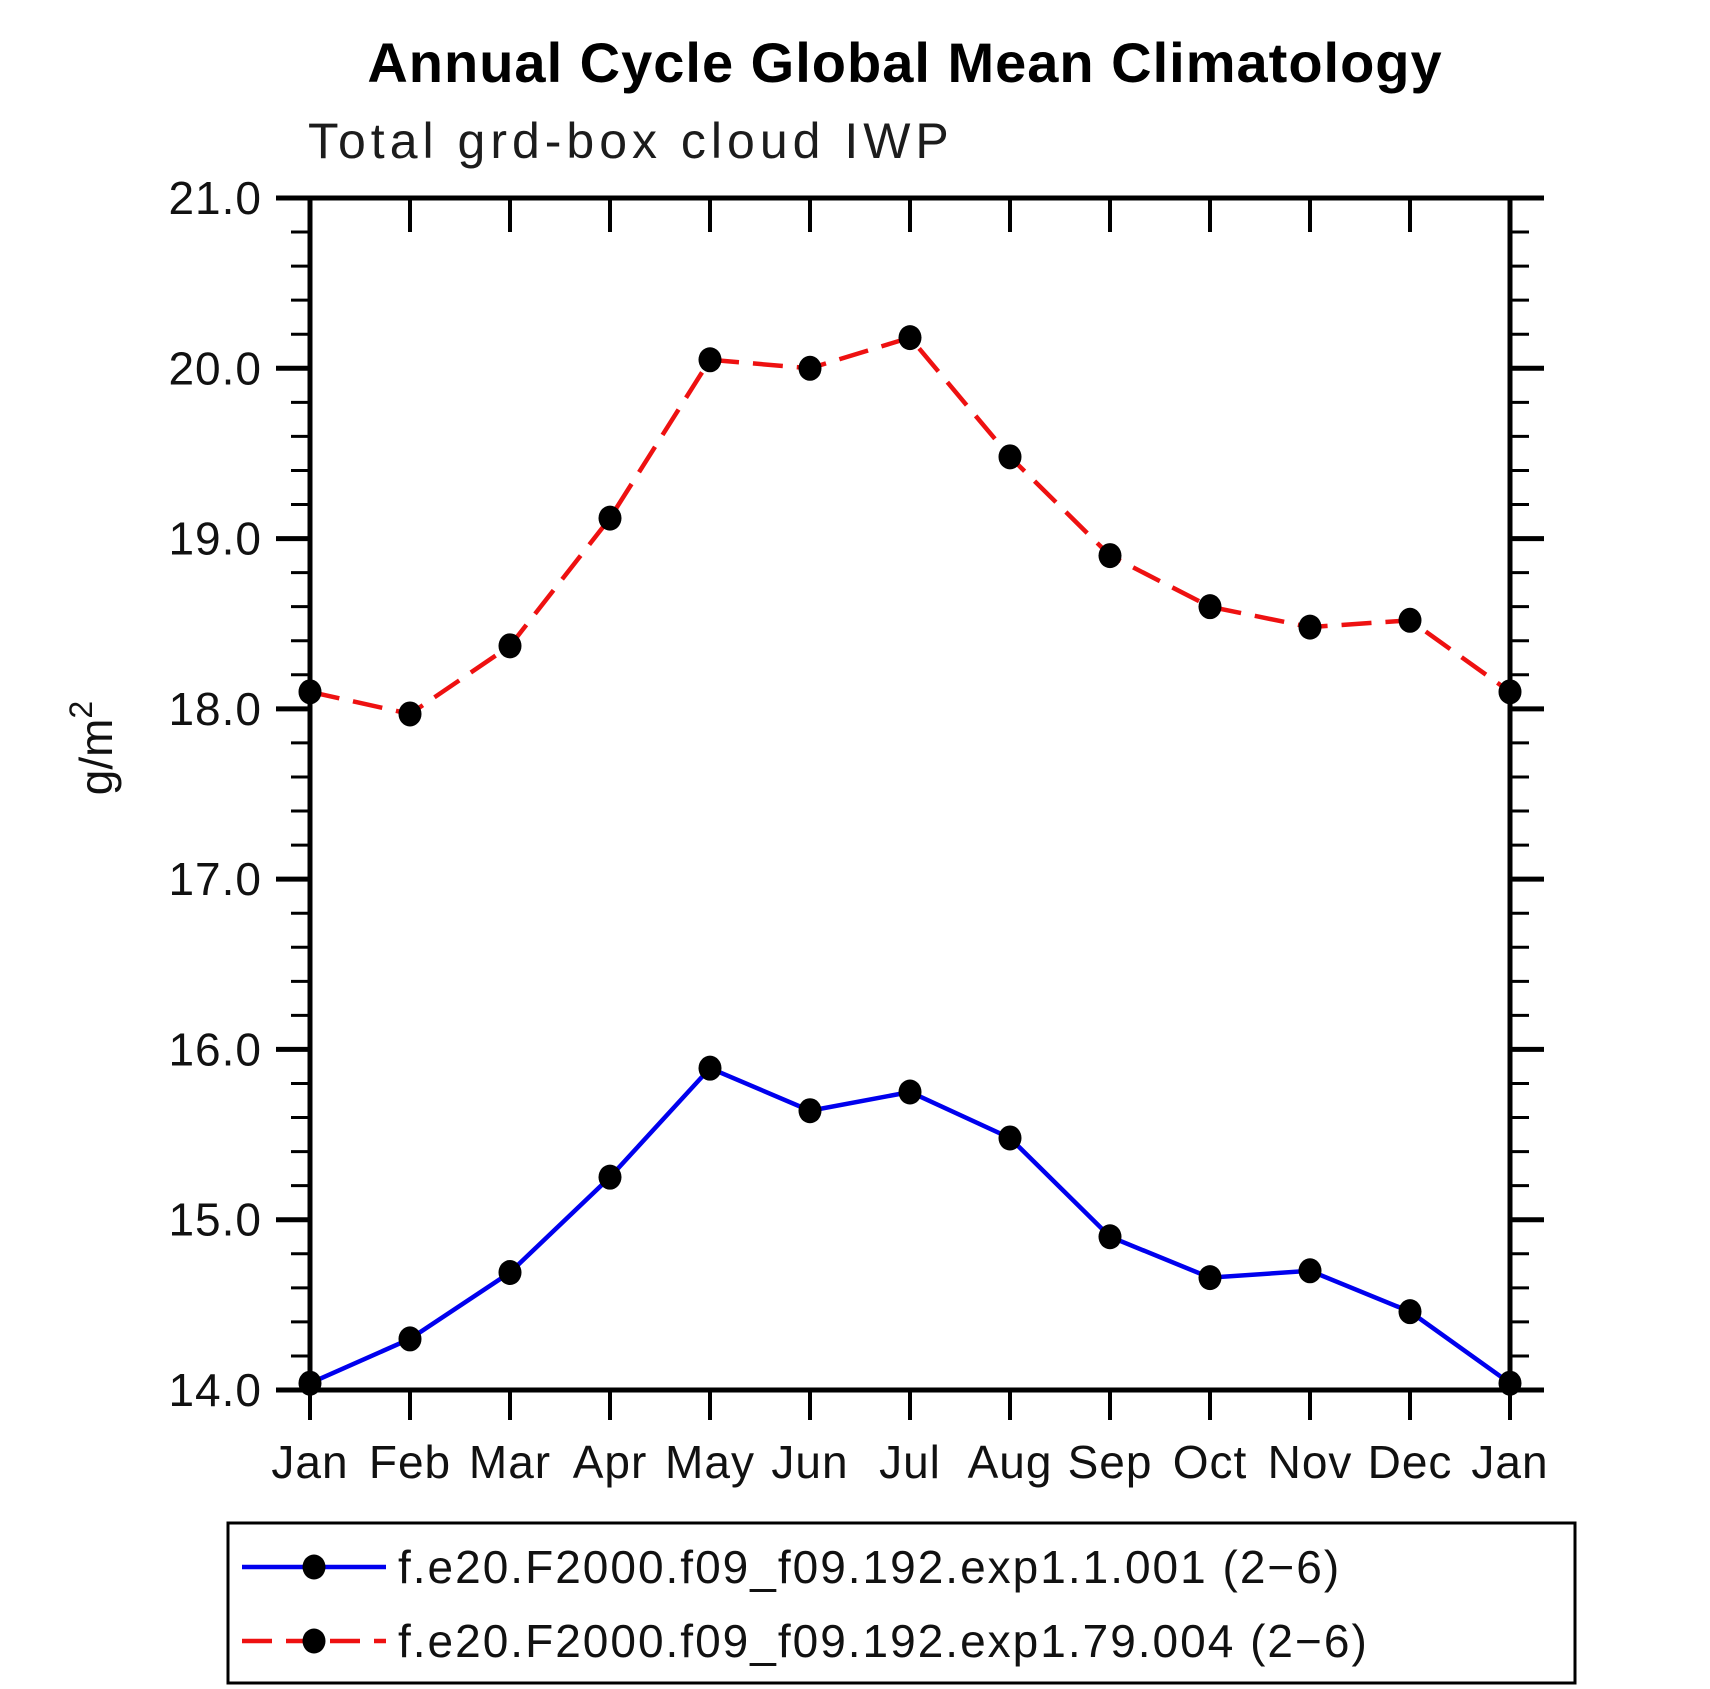 The height and width of the screenshot is (1689, 1710). Describe the element at coordinates (410, 1462) in the screenshot. I see `x-tick-label: Feb` at that location.